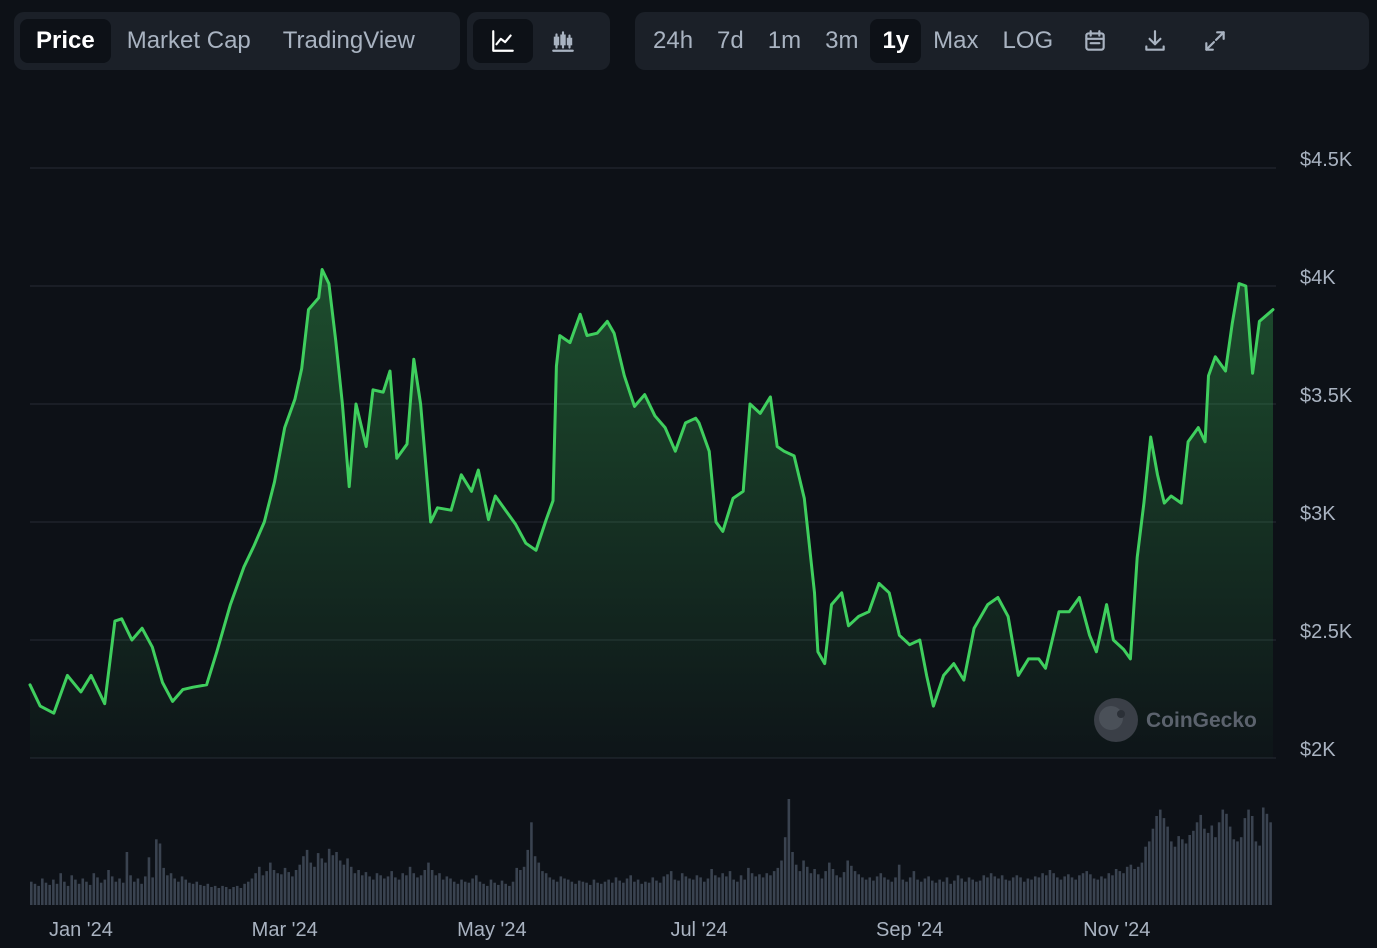 Image resolution: width=1377 pixels, height=948 pixels. Describe the element at coordinates (896, 41) in the screenshot. I see `range-1y: 1y` at that location.